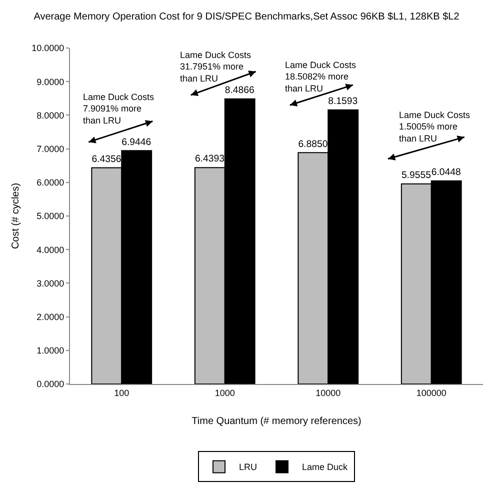  Describe the element at coordinates (224, 393) in the screenshot. I see `x-tick-label: 1000` at that location.